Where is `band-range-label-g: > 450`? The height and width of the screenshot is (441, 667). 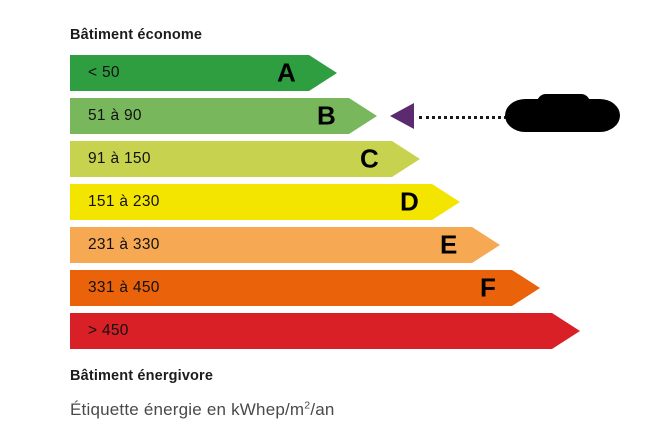 band-range-label-g: > 450 is located at coordinates (108, 330).